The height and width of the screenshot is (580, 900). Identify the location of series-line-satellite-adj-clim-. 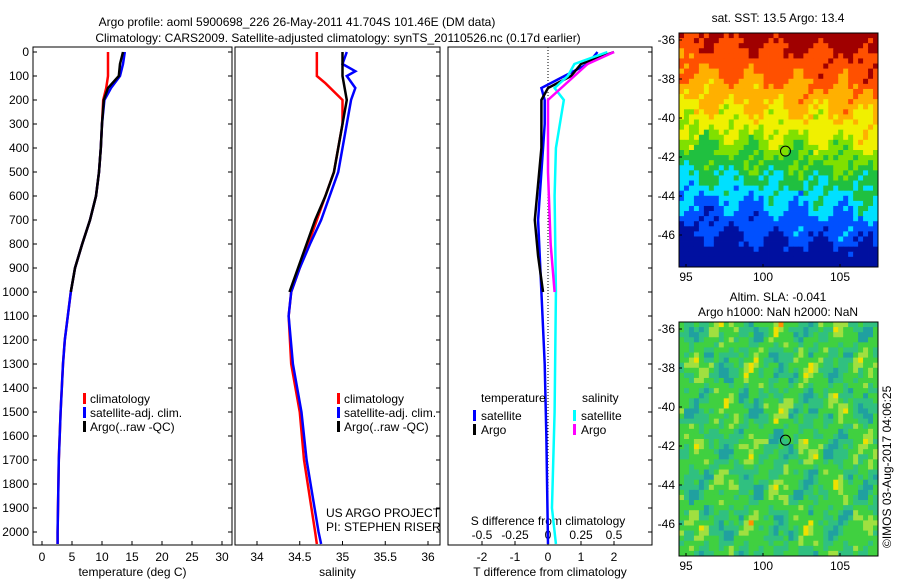
(322, 298).